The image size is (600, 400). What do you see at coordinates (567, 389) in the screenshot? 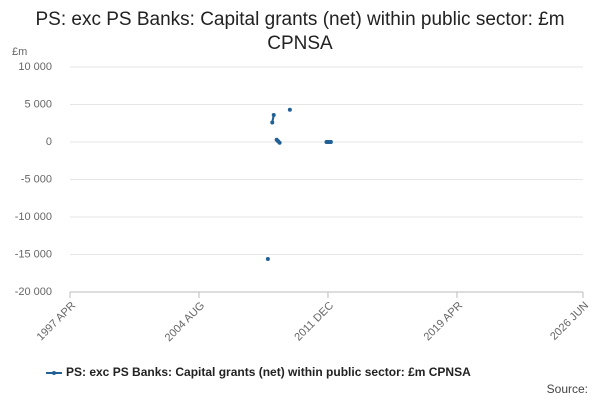
I see `source: Source:` at bounding box center [567, 389].